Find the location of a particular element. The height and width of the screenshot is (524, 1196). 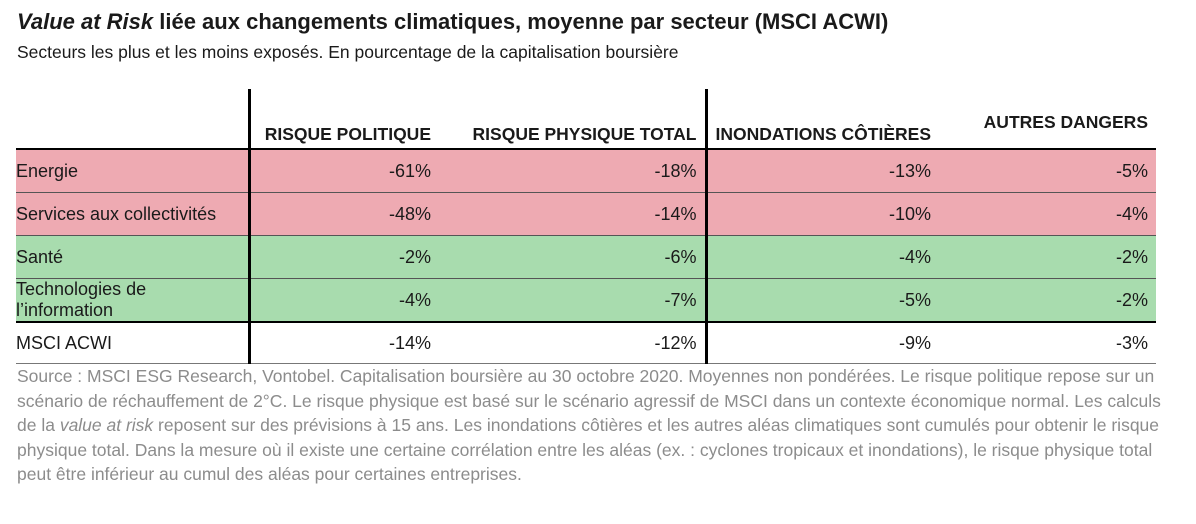

sector-name: Services aux collectivités is located at coordinates (133, 214).